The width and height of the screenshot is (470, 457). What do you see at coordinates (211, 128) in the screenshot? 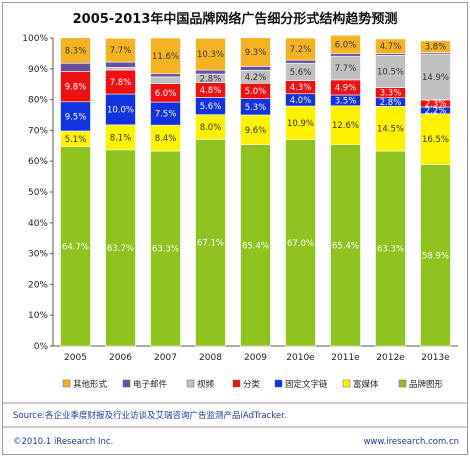
I see `data-label: 8.0%` at bounding box center [211, 128].